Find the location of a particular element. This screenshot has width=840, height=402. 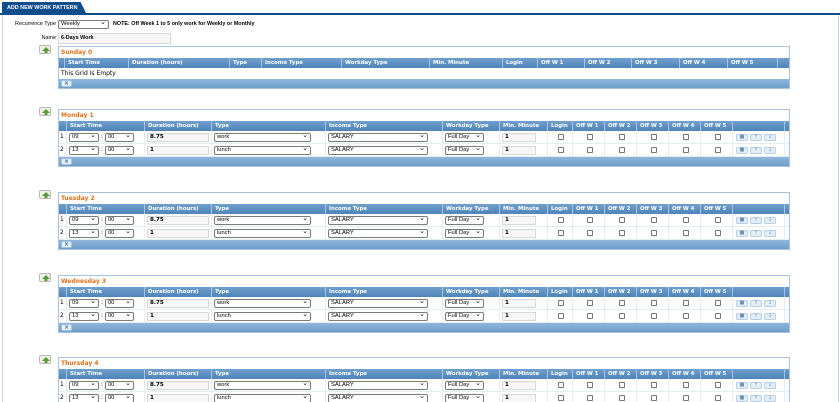

name-input: 6-Days Work is located at coordinates (114, 38).